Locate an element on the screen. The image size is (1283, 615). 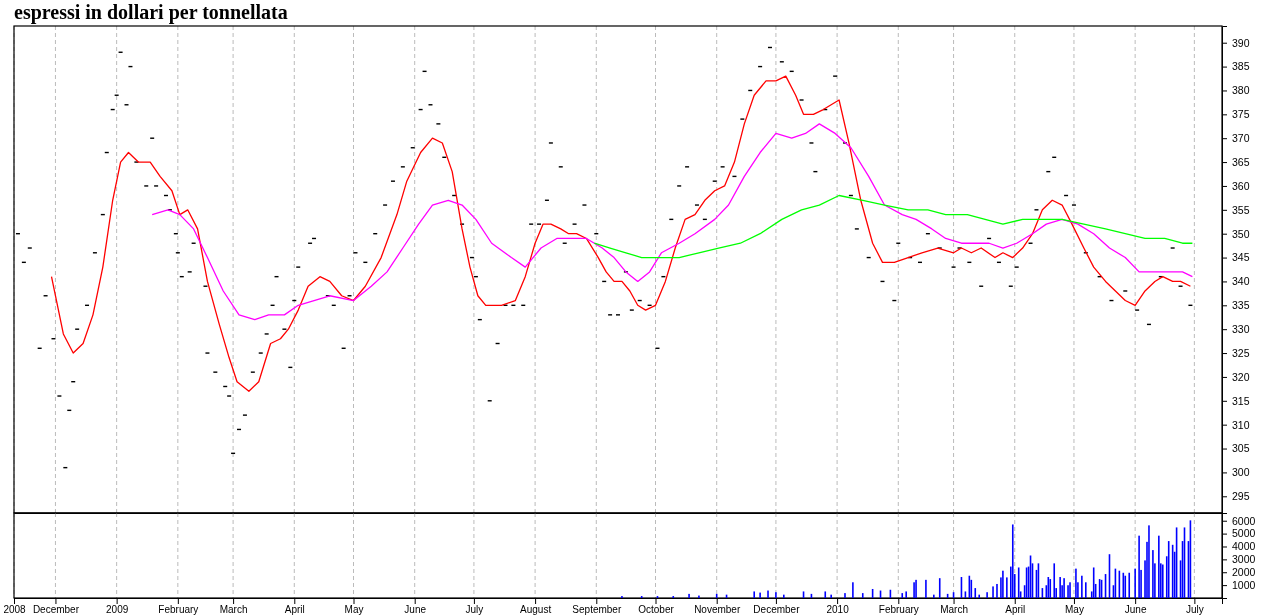
x-tick-label: 2009 is located at coordinates (117, 609).